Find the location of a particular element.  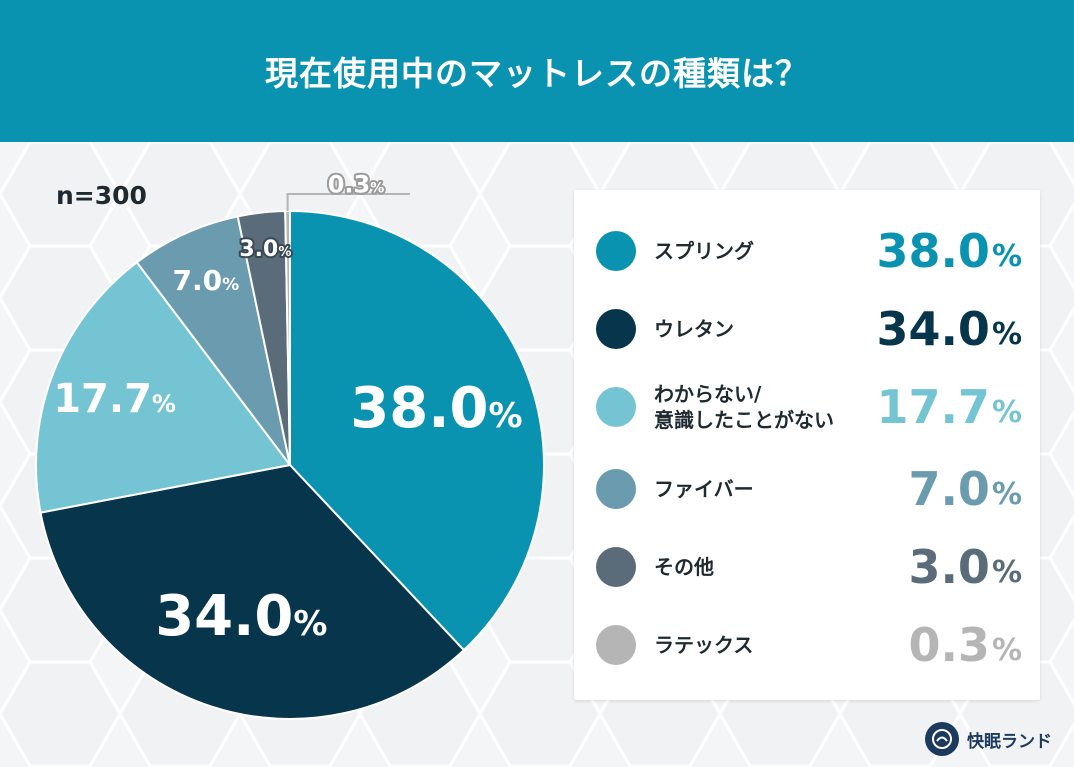

legend-swatch-fiber is located at coordinates (616, 489).